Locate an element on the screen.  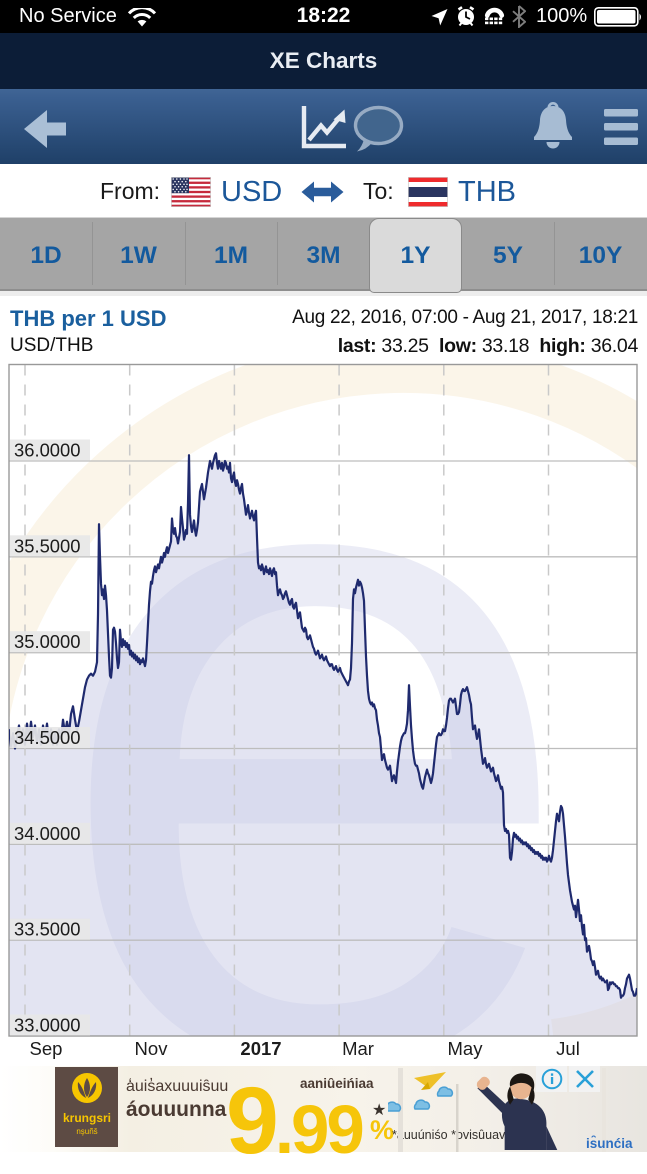
svg-text: Nov is located at coordinates (152, 1048).